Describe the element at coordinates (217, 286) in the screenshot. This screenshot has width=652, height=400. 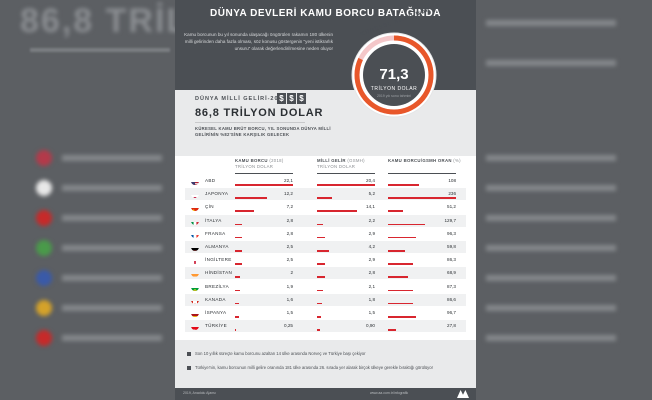
I see `country-name: BREZİLYA` at that location.